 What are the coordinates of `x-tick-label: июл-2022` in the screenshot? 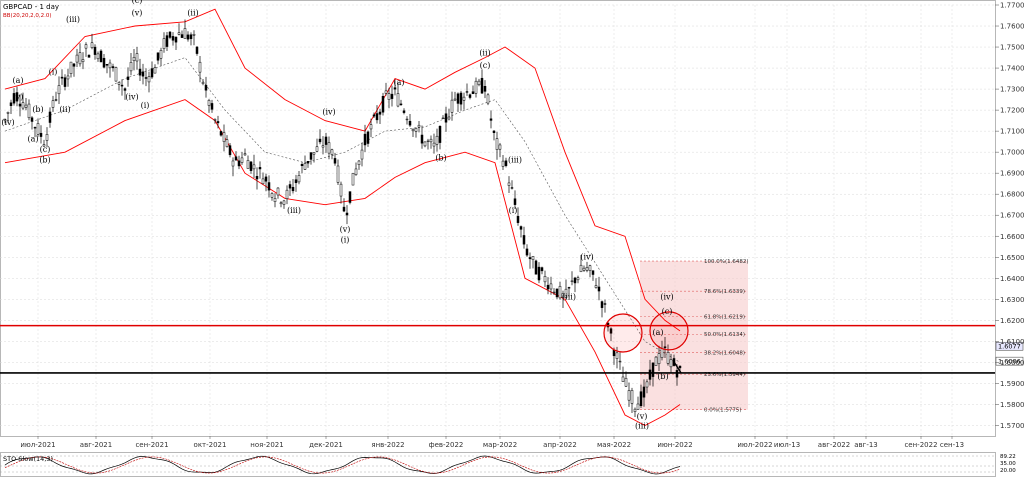 It's located at (754, 445).